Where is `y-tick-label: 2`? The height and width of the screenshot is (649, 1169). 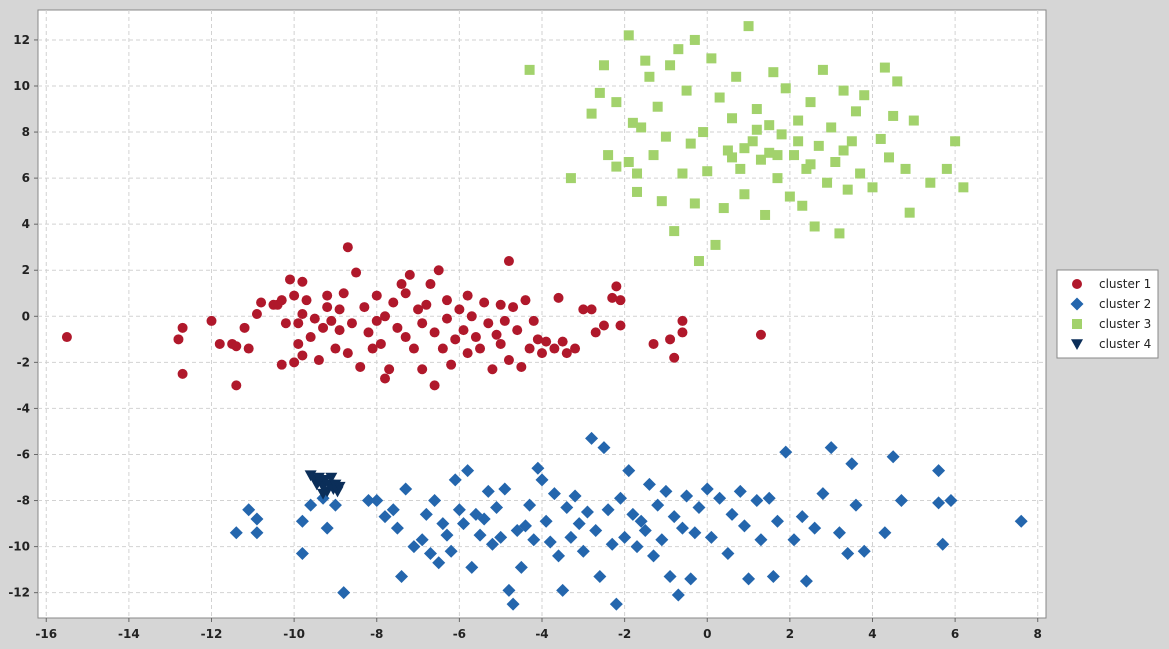
y-tick-label: 2 is located at coordinates (26, 270).